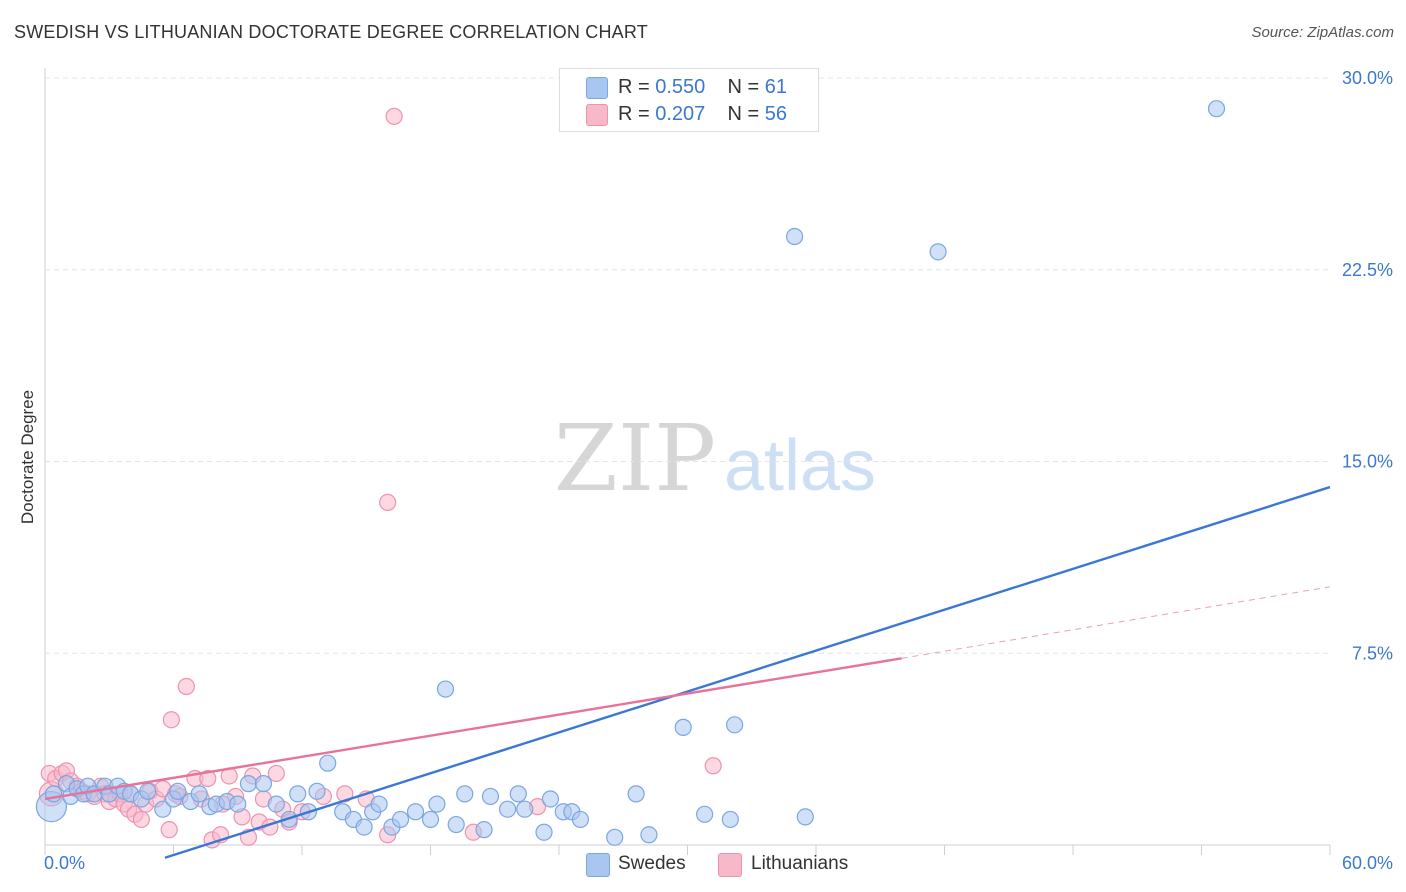  What do you see at coordinates (1116, 622) in the screenshot?
I see `lithuanians-trend-extension` at bounding box center [1116, 622].